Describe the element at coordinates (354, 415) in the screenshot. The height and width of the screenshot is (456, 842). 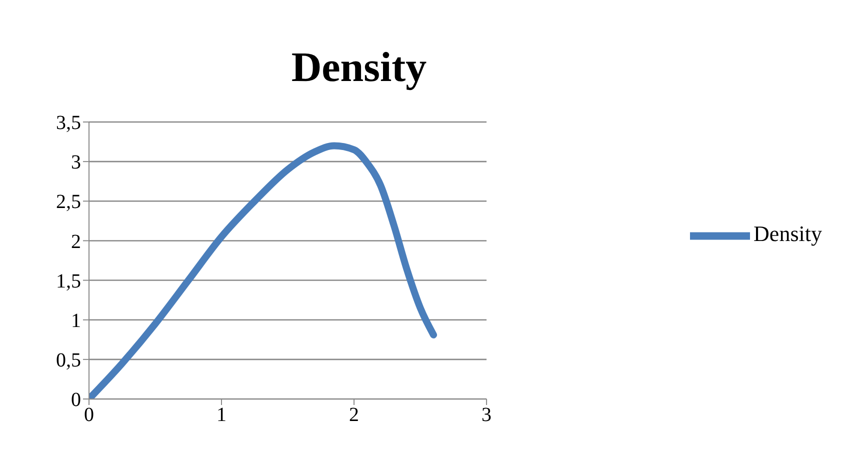
I see `x-tick-label: 2` at that location.